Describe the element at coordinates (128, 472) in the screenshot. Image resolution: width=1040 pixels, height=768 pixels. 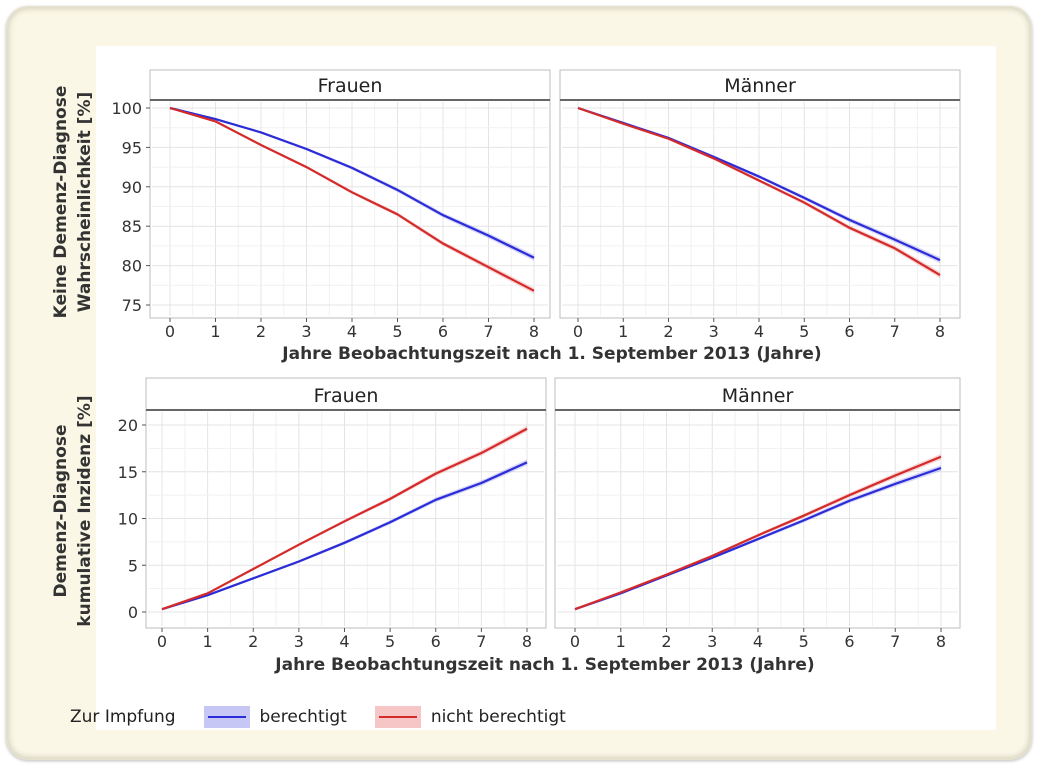
I see `y-tick-label: 15` at that location.